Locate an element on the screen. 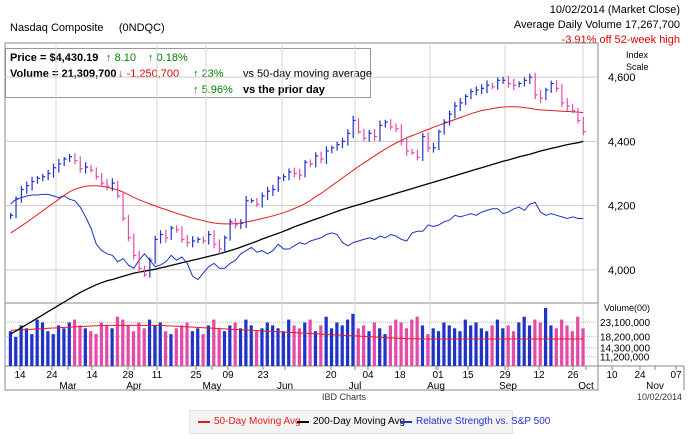  vol-vs-prior-text: vs the prior day is located at coordinates (284, 90).